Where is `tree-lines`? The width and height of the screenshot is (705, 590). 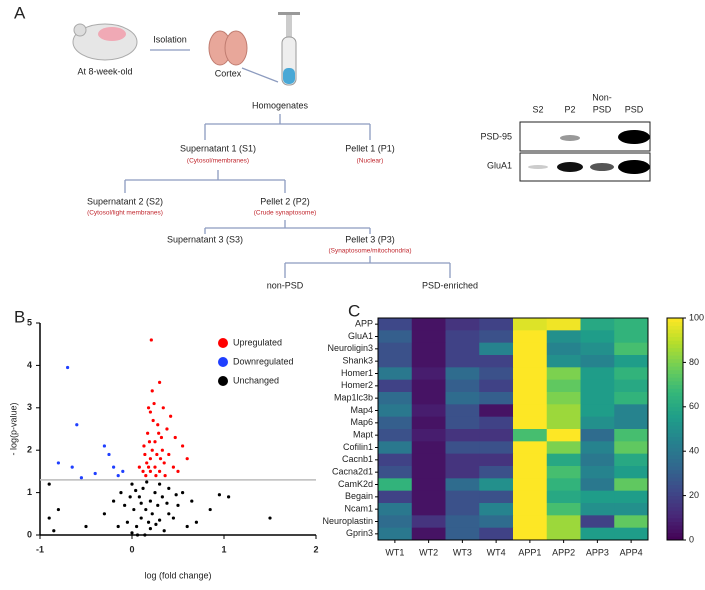
tree-lines is located at coordinates (287, 196).